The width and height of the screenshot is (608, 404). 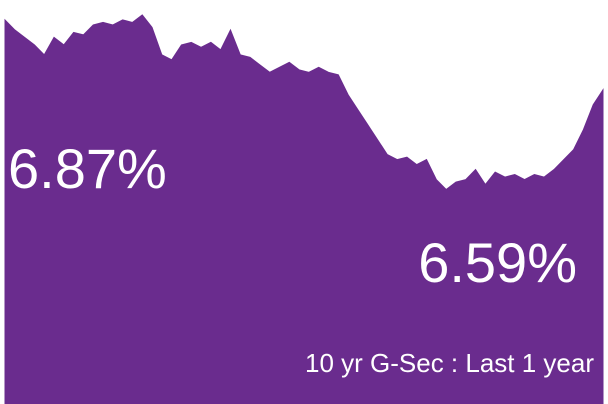 I want to click on caption: 10 yr G-Sec : Last 1 year, so click(x=449, y=363).